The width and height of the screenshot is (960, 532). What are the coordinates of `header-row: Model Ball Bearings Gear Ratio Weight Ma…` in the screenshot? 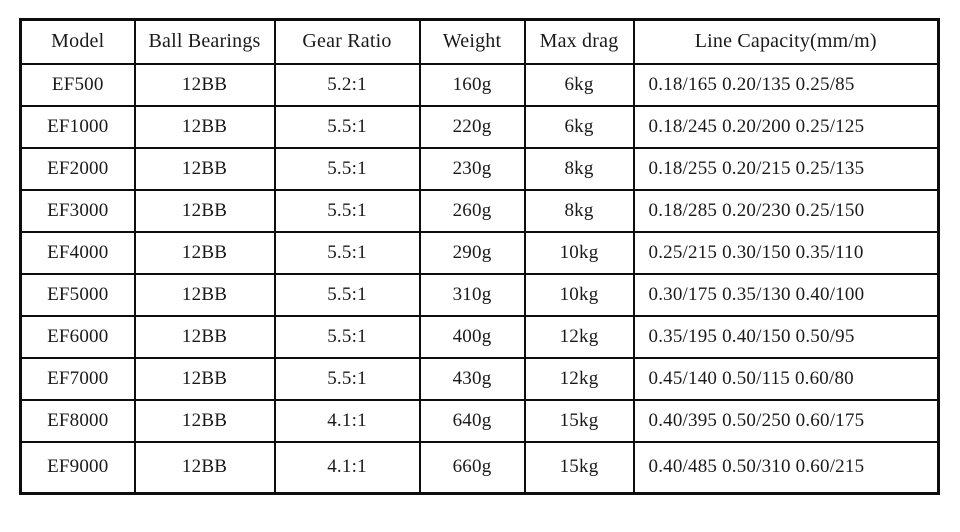 It's located at (479, 41).